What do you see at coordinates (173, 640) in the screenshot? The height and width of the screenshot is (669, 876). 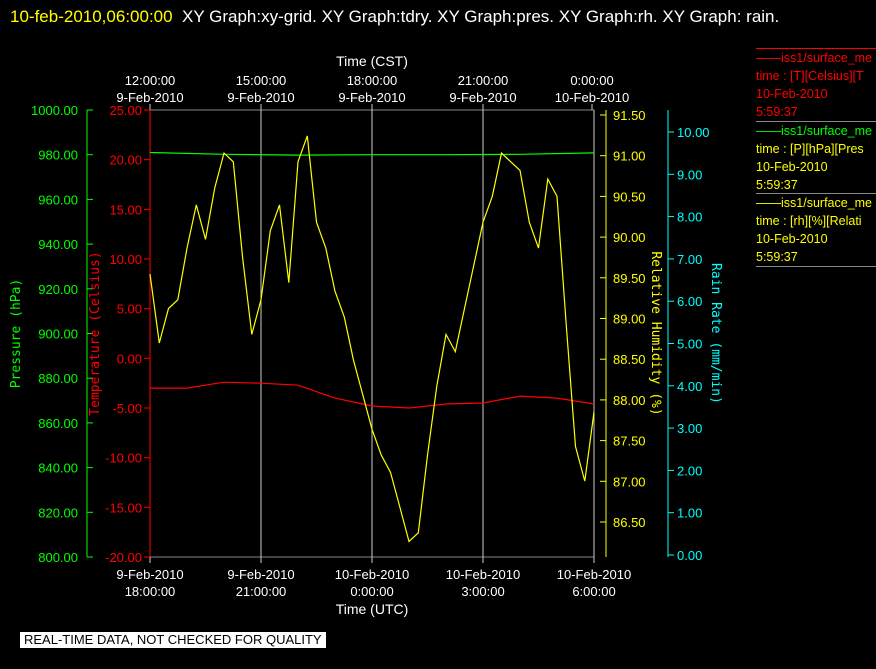 I see `quality-disclaimer: REAL-TIME DATA, NOT CHECKED FOR QUALITY` at bounding box center [173, 640].